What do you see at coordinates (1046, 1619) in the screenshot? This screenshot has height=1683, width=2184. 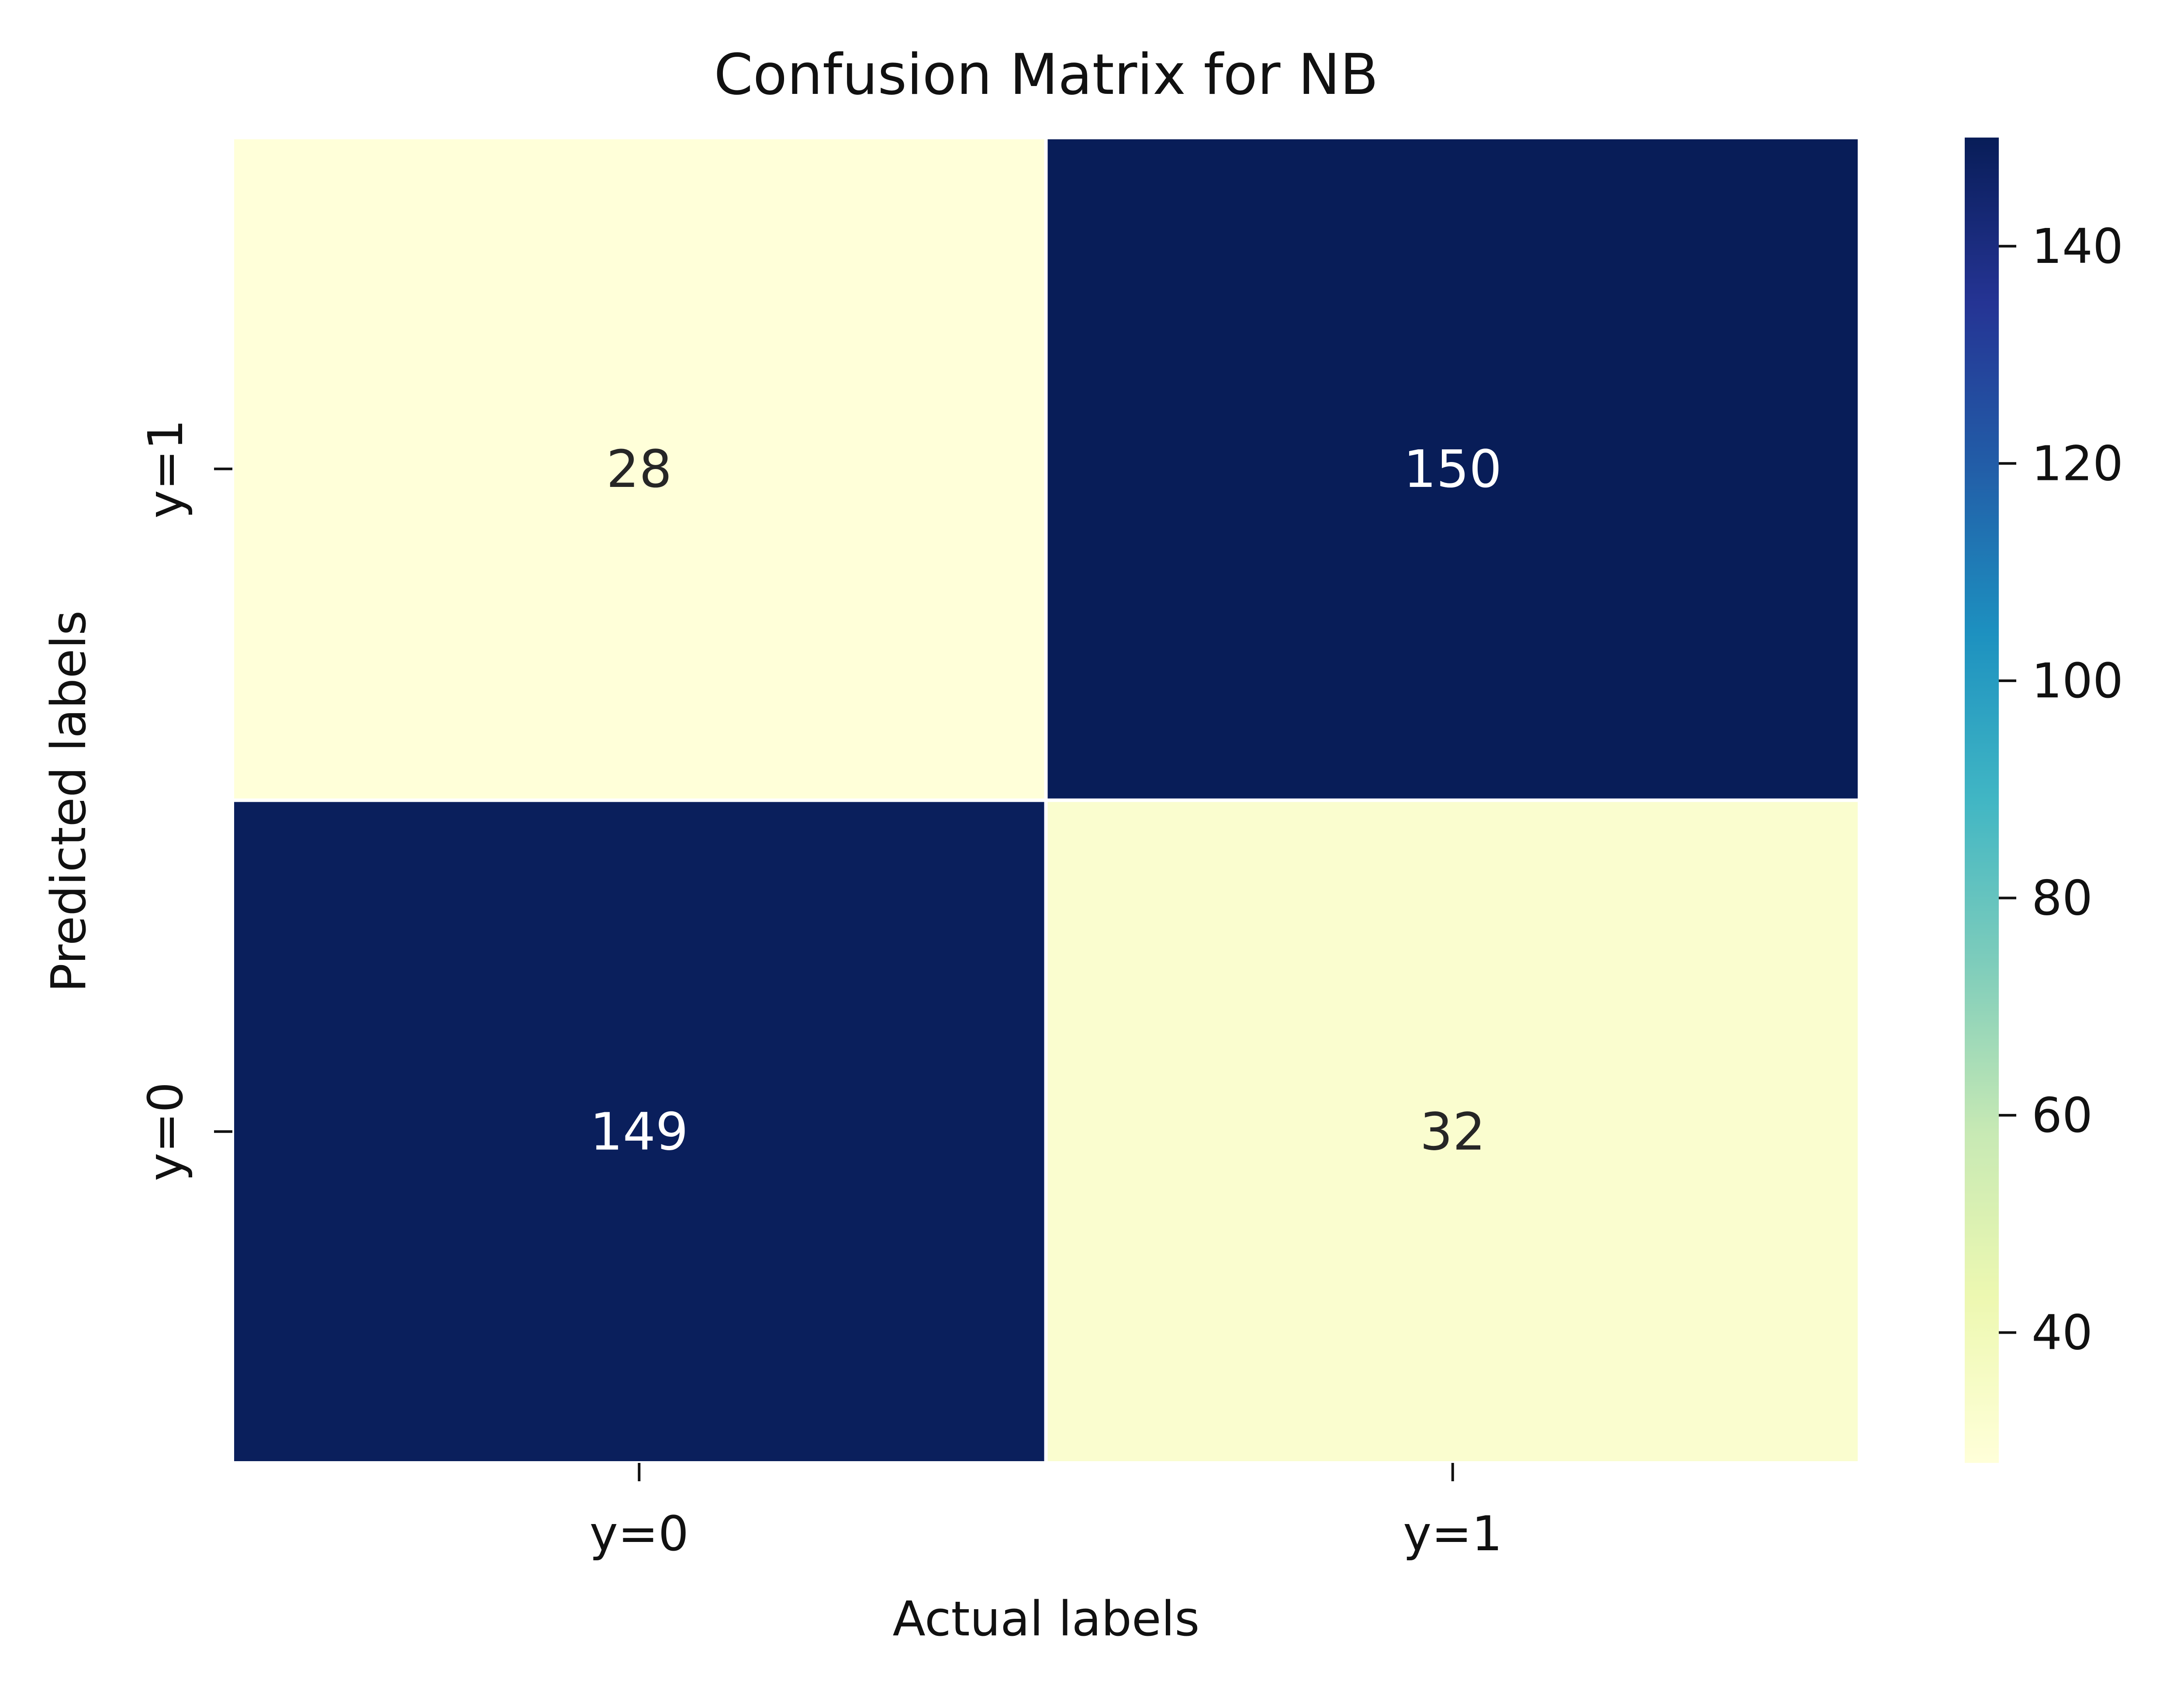 I see `x-axis-label: Actual labels` at bounding box center [1046, 1619].